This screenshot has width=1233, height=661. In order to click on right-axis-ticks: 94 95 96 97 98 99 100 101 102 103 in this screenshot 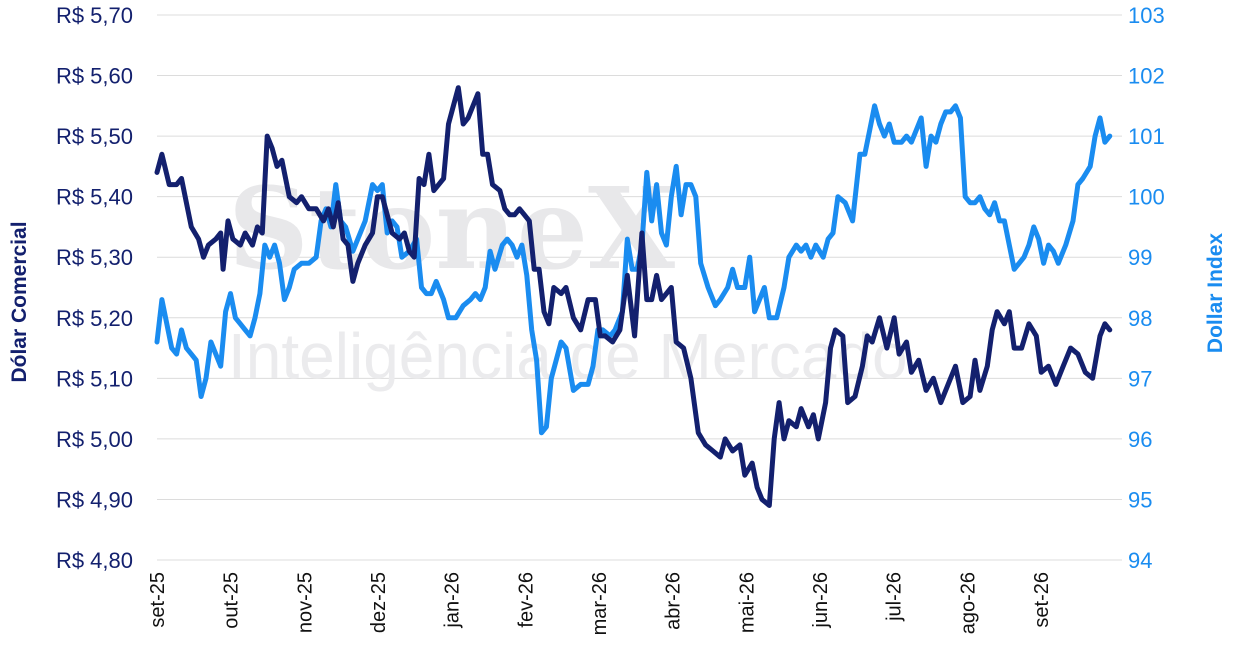, I will do `click(1146, 288)`.